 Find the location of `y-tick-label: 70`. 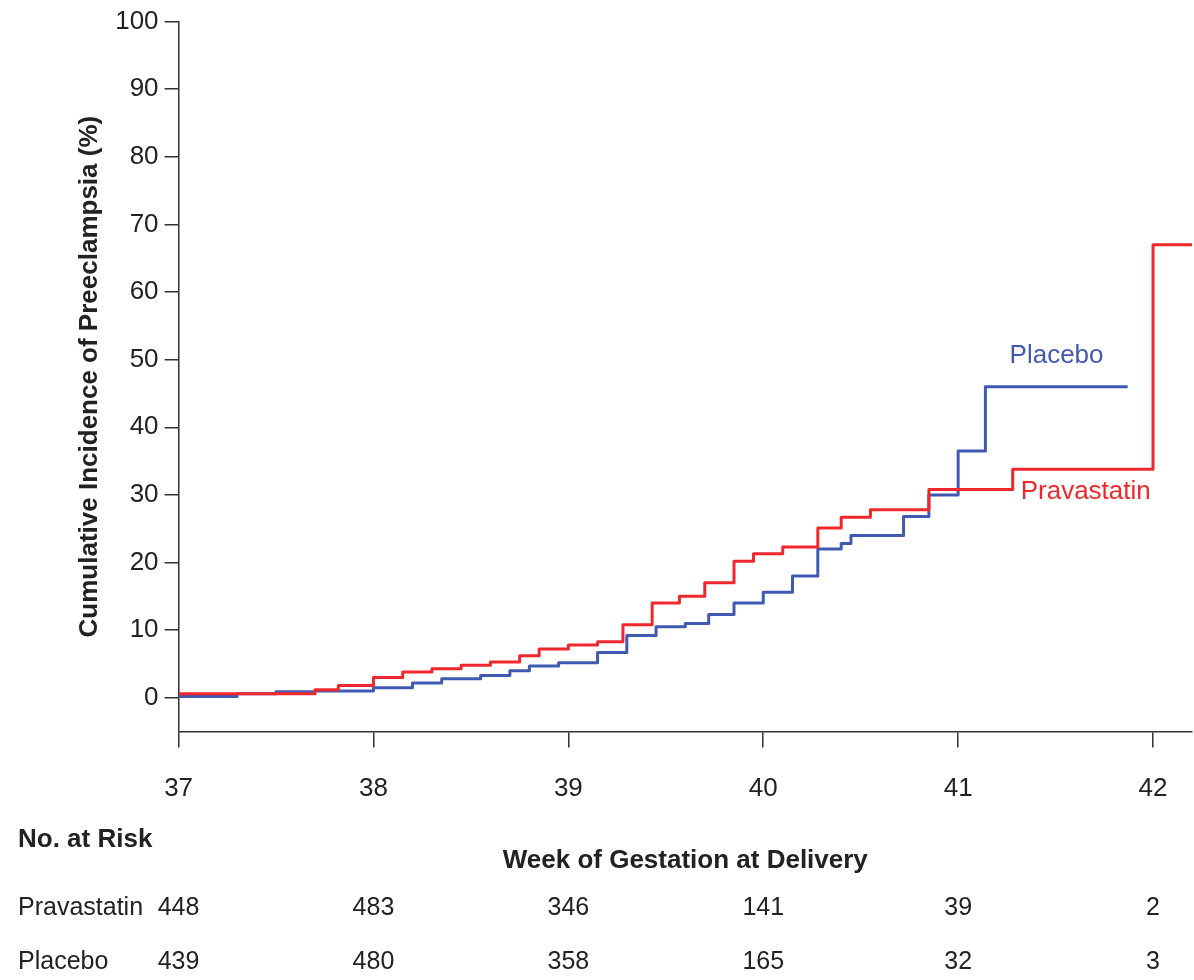

y-tick-label: 70 is located at coordinates (144, 222).